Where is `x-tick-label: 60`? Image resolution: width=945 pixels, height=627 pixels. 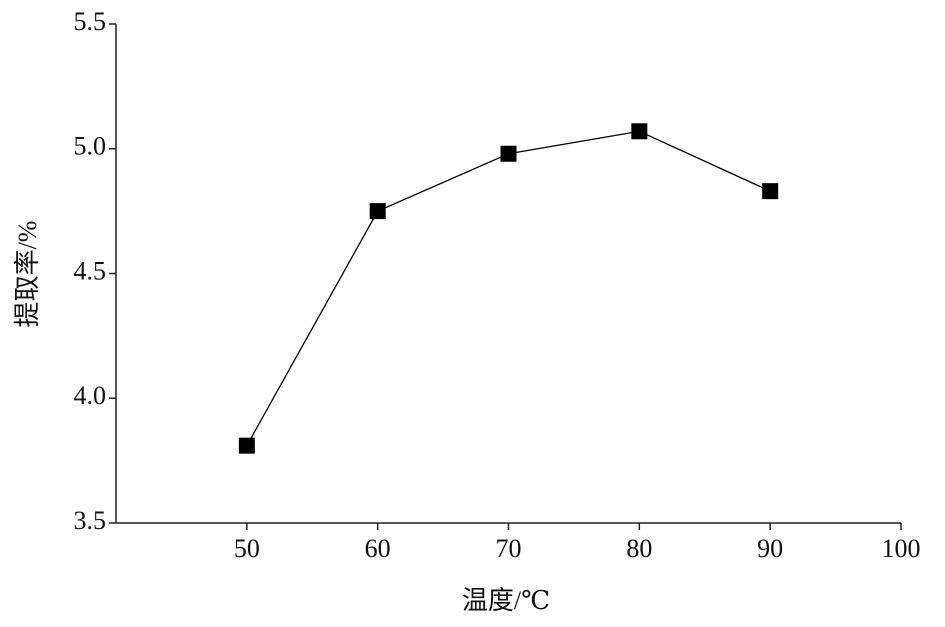 x-tick-label: 60 is located at coordinates (378, 548).